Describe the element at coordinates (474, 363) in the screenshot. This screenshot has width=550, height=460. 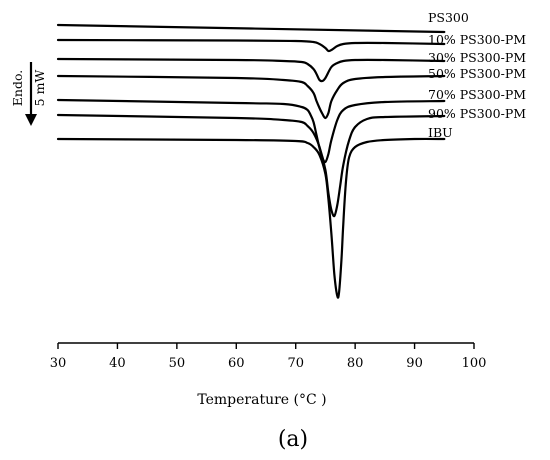
I see `x-tick-label: 100` at that location.